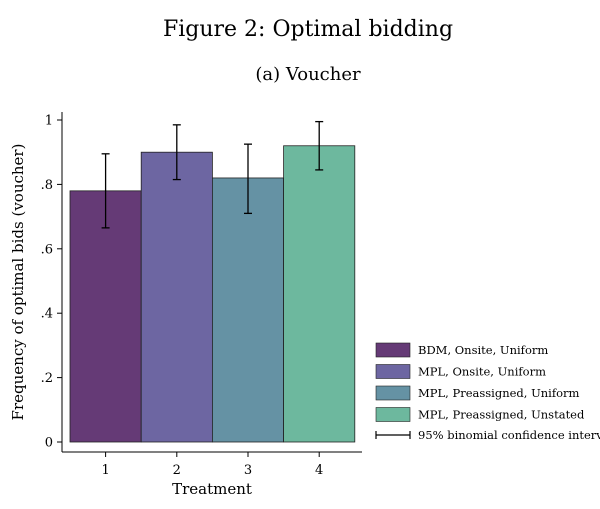  I want to click on y-tick-label: 1, so click(49, 121).